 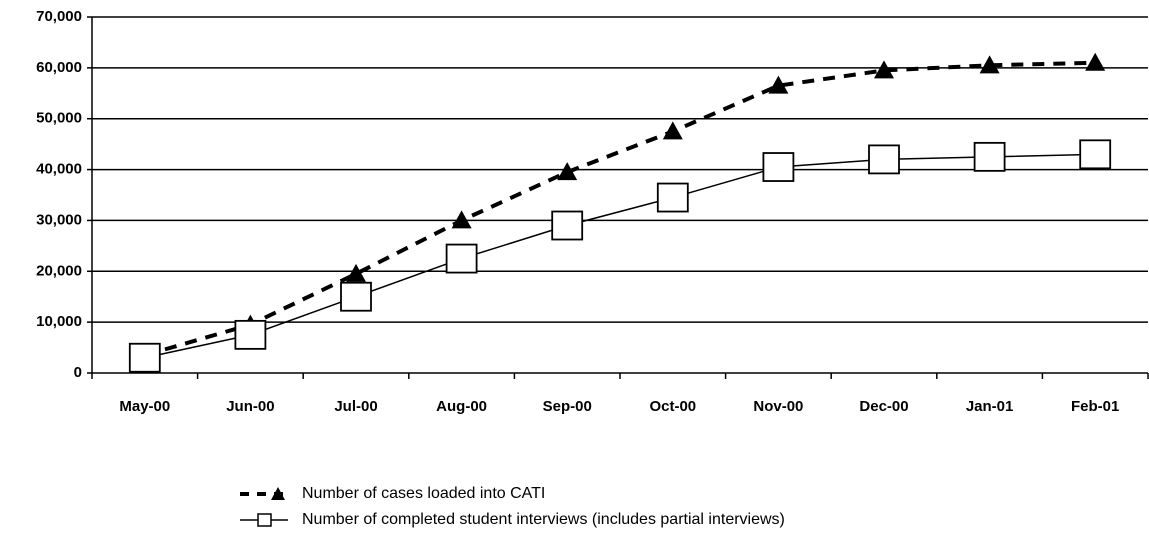 What do you see at coordinates (59, 118) in the screenshot?
I see `y-tick-label: 50,000` at bounding box center [59, 118].